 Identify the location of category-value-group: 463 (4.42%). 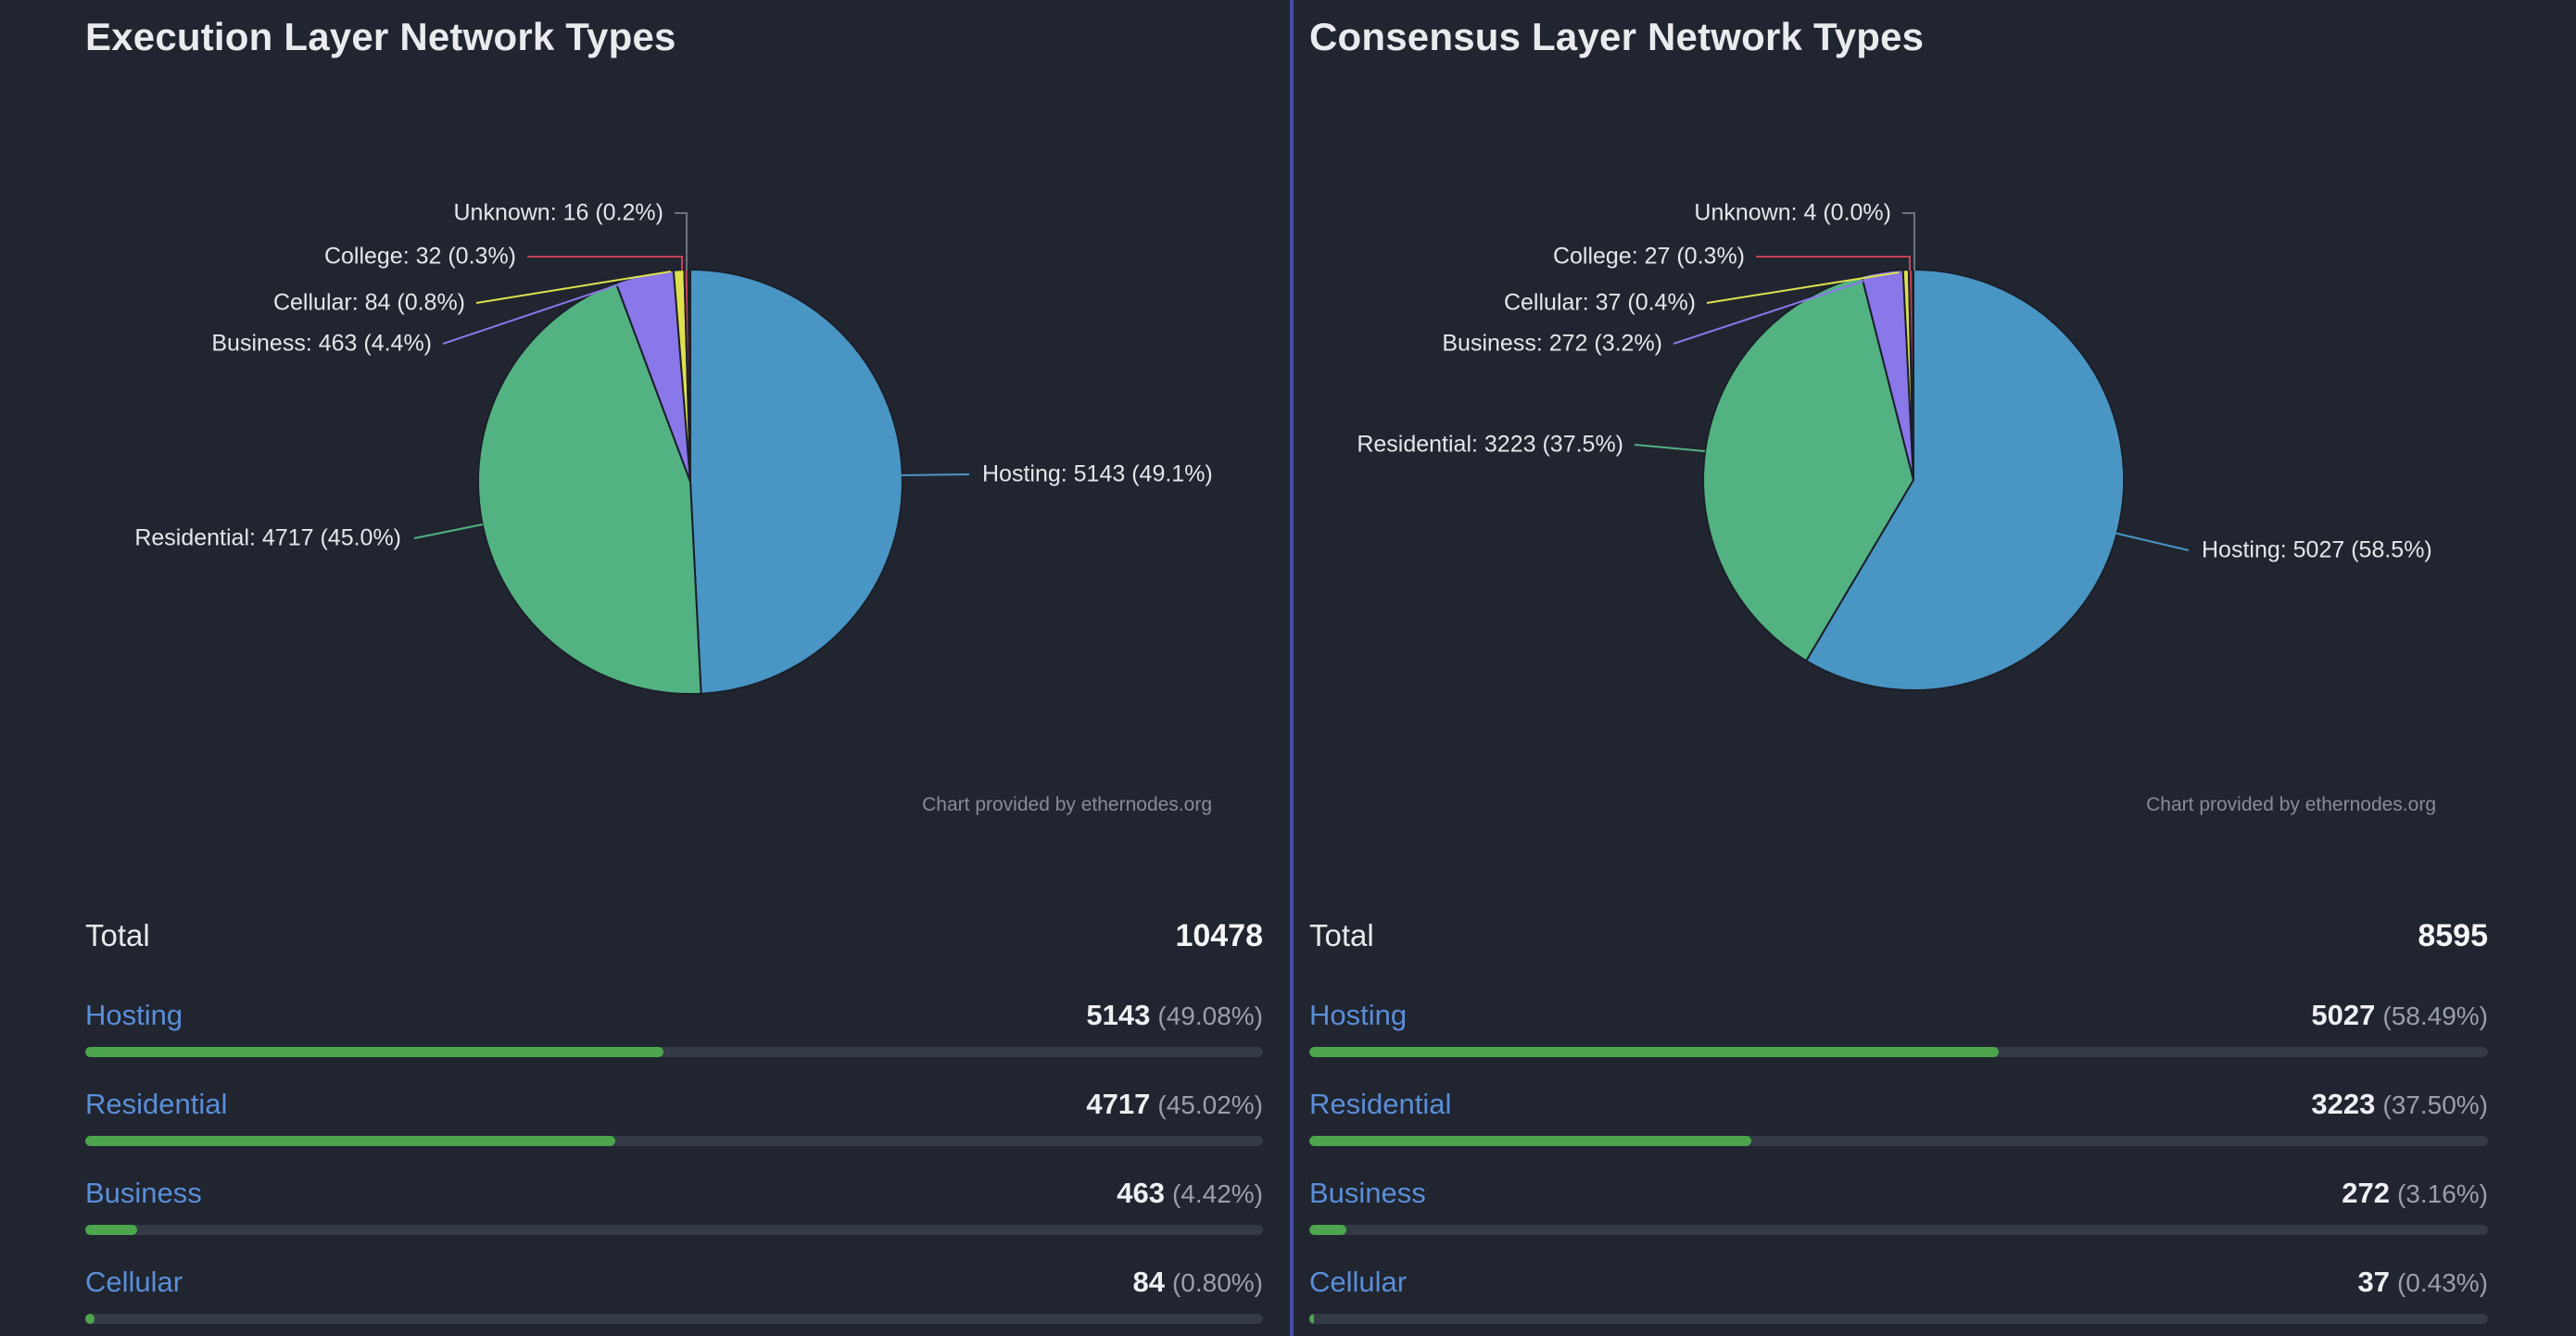
(1190, 1194).